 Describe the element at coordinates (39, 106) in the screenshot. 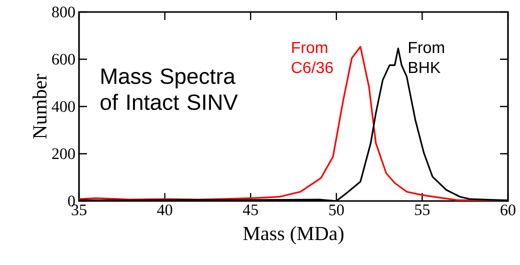

I see `y-axis-title: Number` at that location.